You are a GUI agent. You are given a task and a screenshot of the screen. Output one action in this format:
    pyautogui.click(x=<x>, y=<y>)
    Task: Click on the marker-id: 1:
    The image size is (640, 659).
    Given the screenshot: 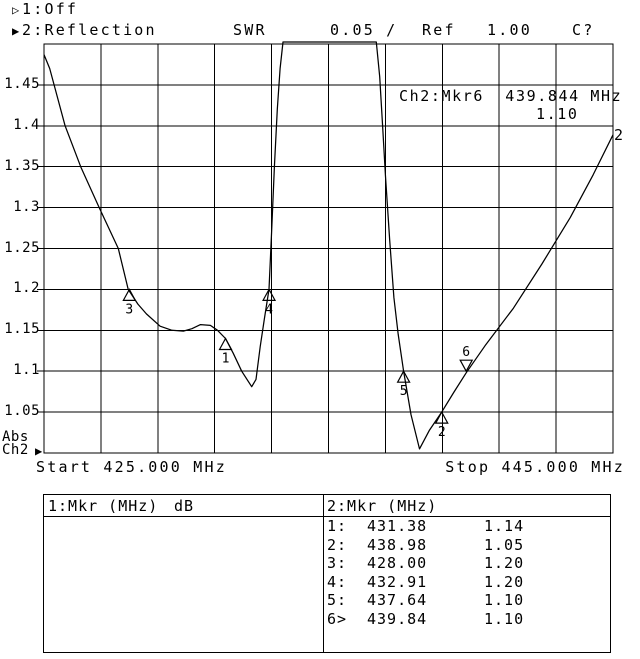 What is the action you would take?
    pyautogui.click(x=337, y=526)
    